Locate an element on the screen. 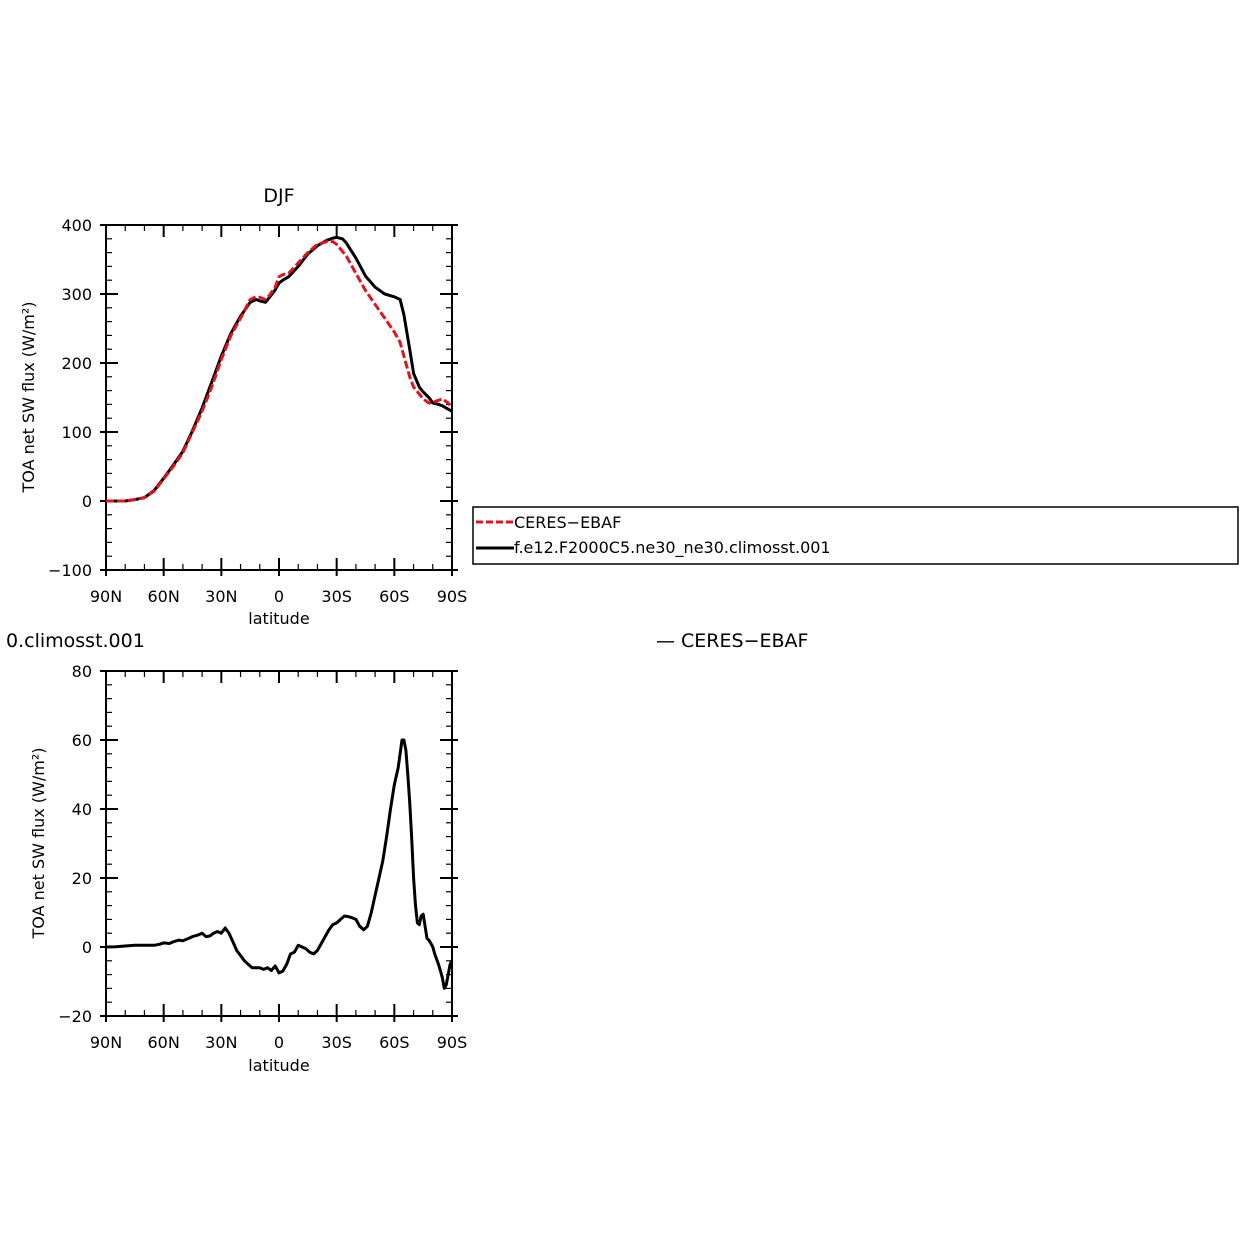 The image size is (1256, 1258). bottom-x-tick-label: 30S is located at coordinates (336, 1042).